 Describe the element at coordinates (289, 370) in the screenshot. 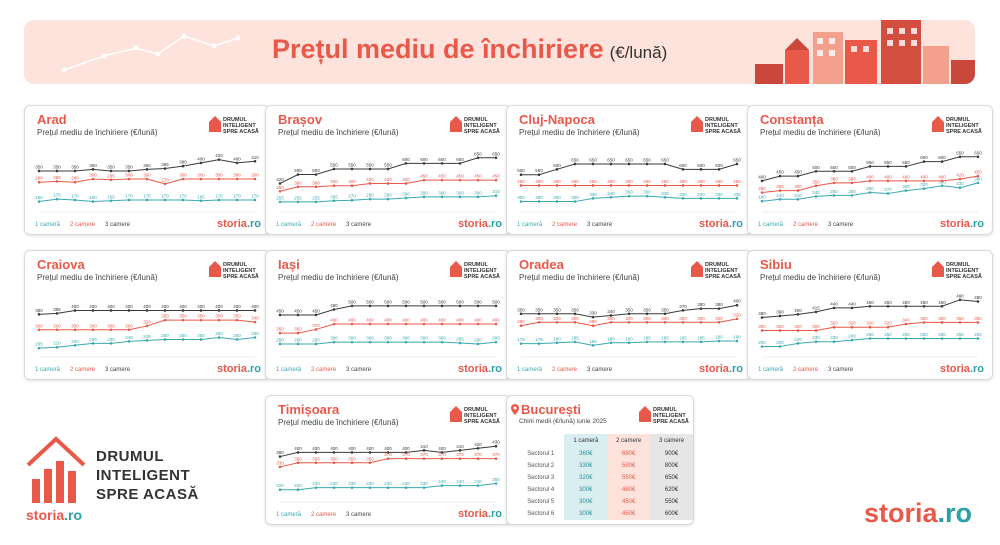

I see `legend-one-room: 1 cameră` at that location.